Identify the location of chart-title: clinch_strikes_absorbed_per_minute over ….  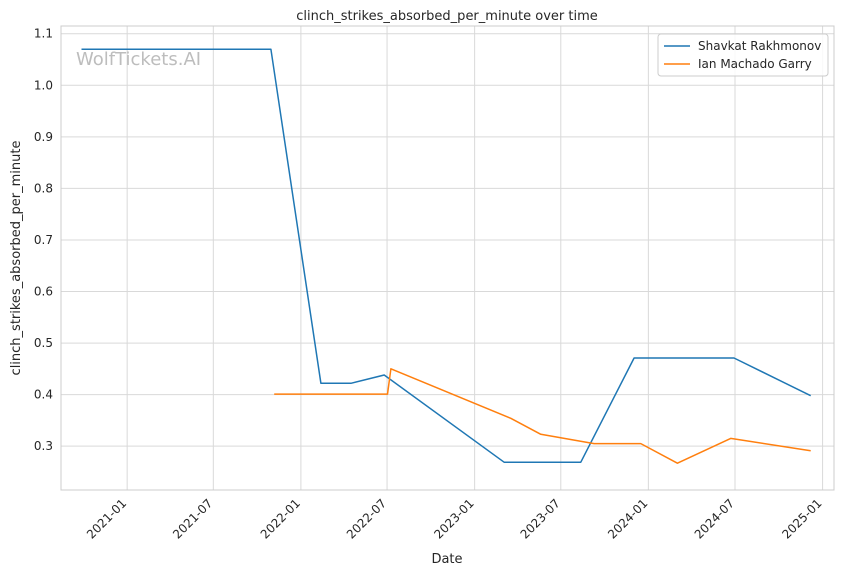
(447, 16).